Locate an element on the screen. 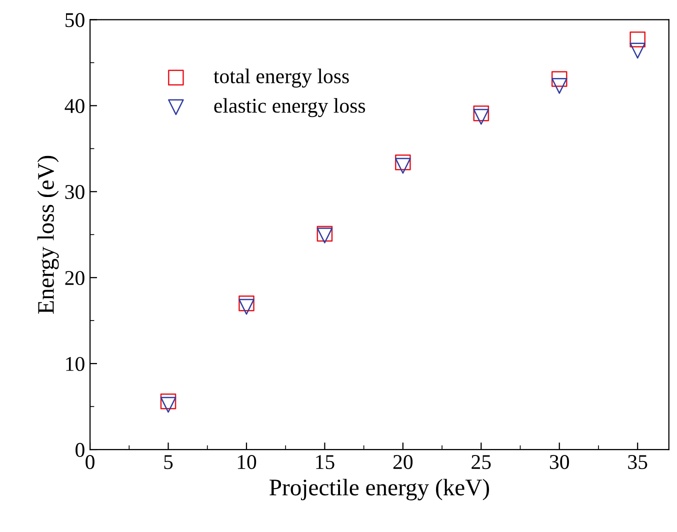 The height and width of the screenshot is (532, 677). y-tick-label: 50 is located at coordinates (75, 20).